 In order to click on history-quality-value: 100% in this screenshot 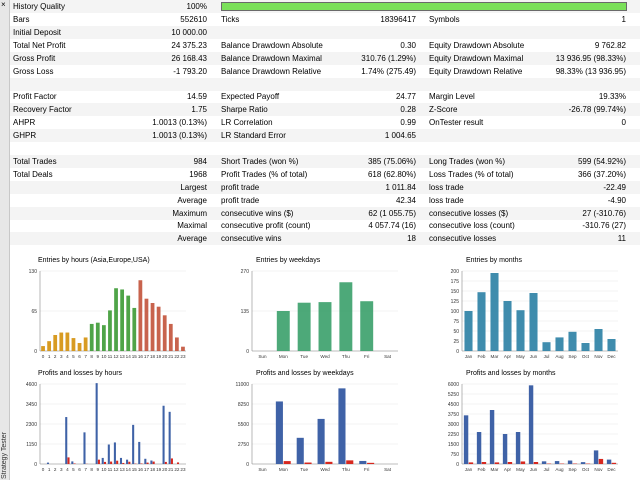, I will do `click(163, 6)`.